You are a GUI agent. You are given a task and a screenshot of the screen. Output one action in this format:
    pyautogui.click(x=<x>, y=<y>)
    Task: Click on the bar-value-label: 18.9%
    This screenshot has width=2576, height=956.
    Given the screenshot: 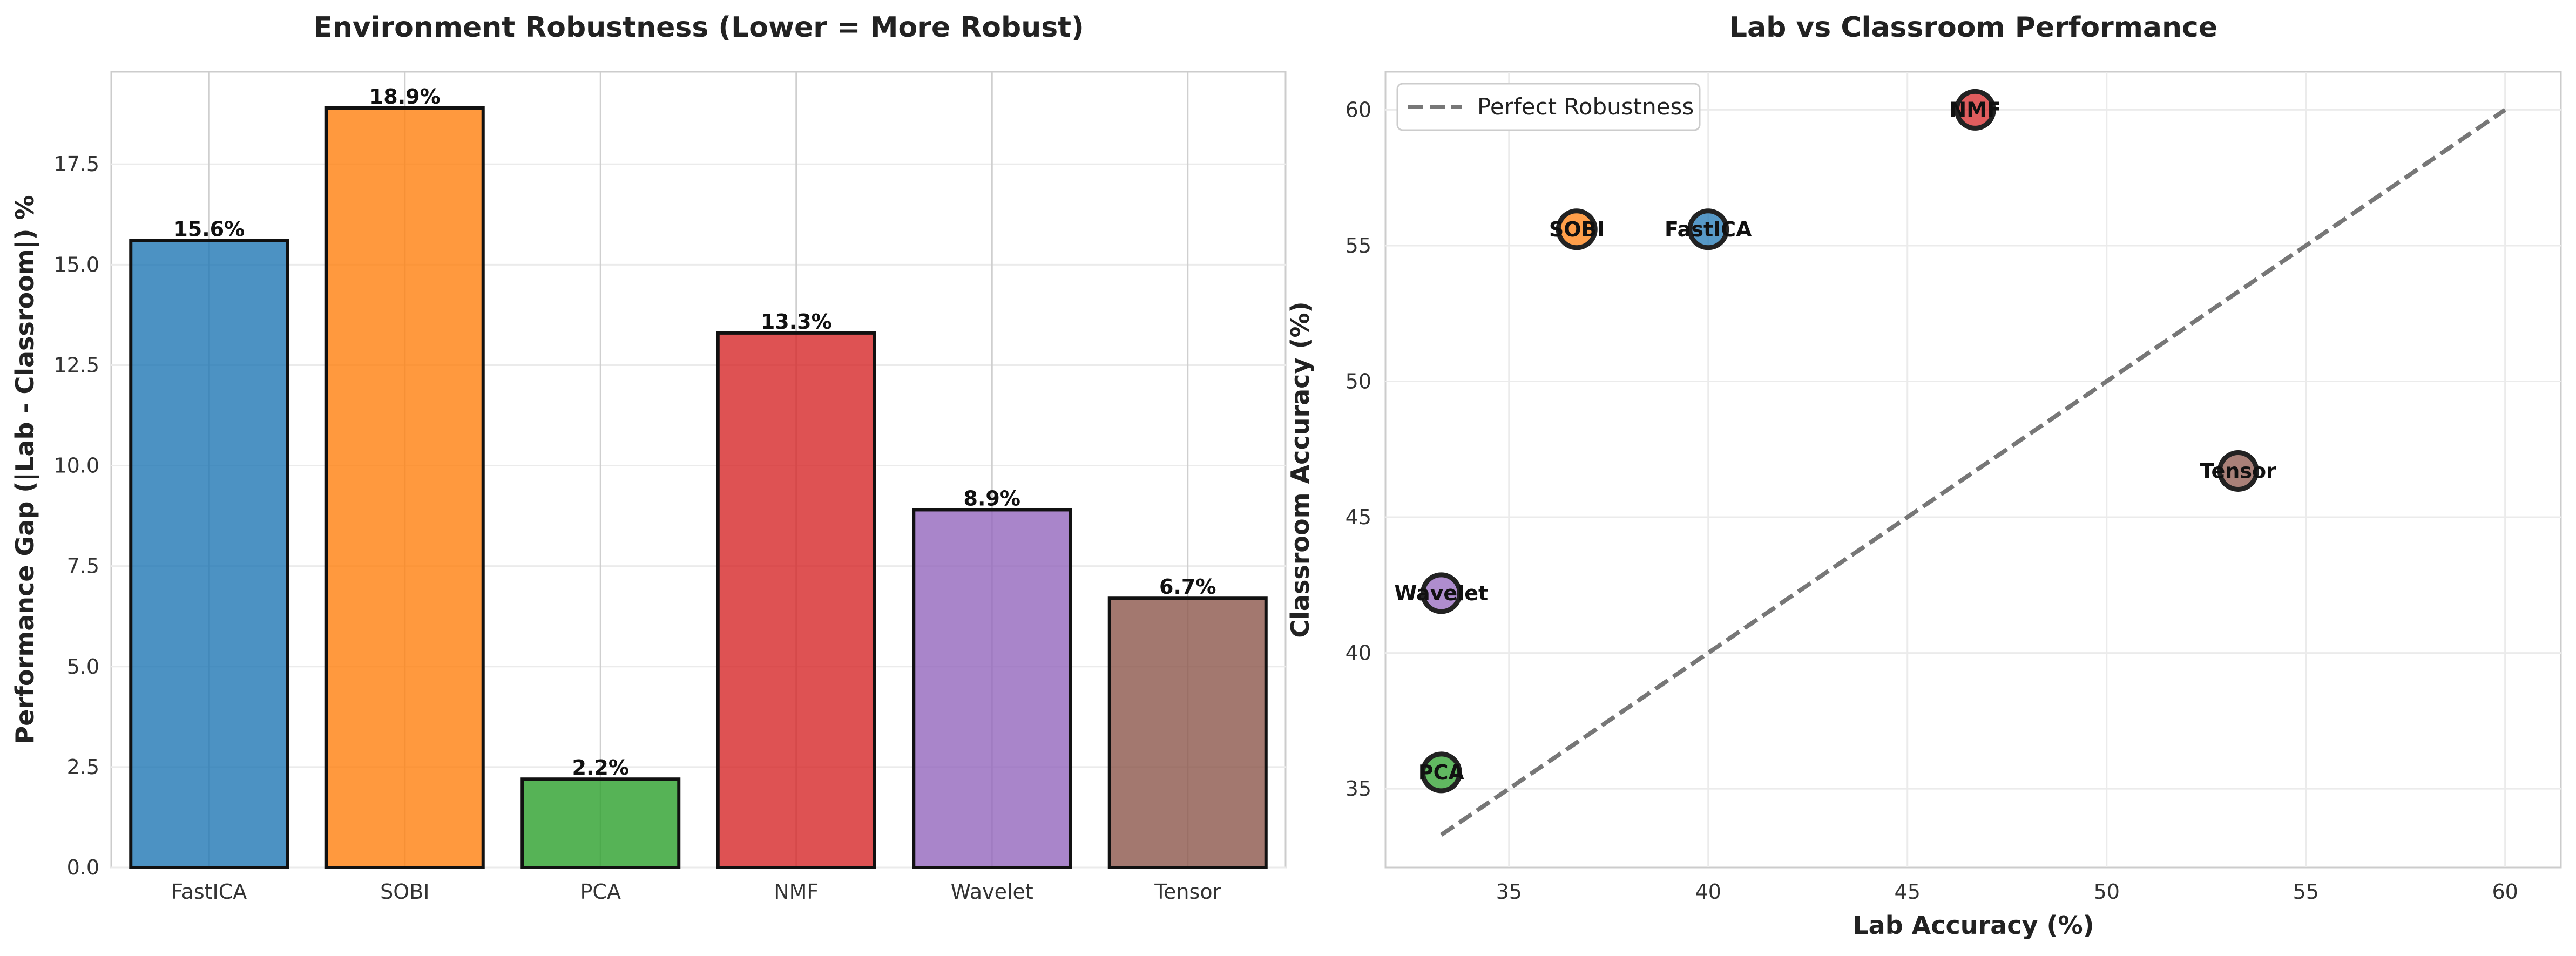 What is the action you would take?
    pyautogui.click(x=405, y=97)
    